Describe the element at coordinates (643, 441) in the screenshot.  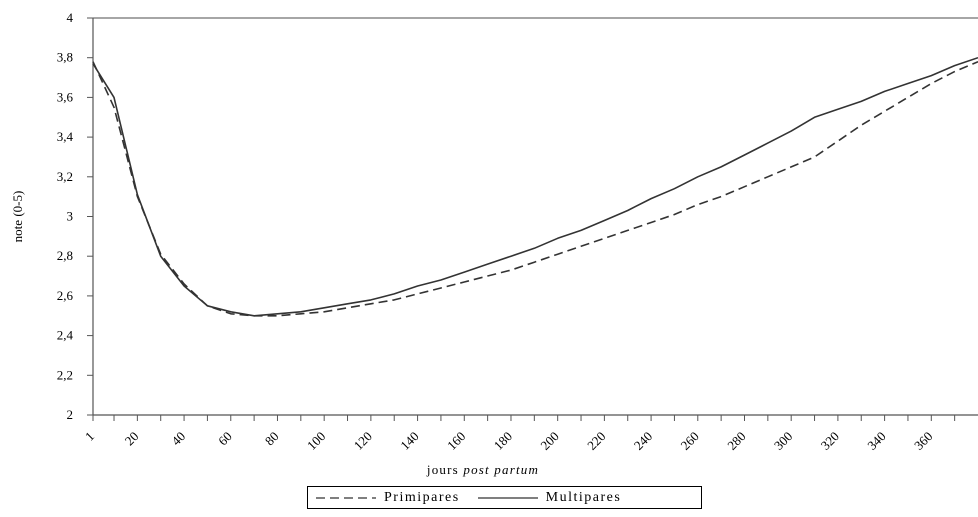
I see `x-tick-label: 240` at that location.